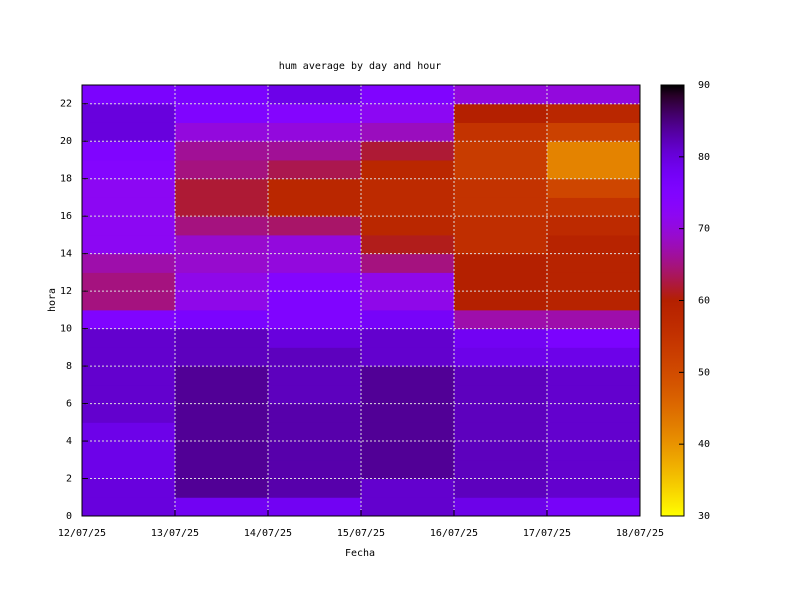 This screenshot has width=800, height=604. Describe the element at coordinates (704, 85) in the screenshot. I see `colorbar-tick-label: 90` at that location.